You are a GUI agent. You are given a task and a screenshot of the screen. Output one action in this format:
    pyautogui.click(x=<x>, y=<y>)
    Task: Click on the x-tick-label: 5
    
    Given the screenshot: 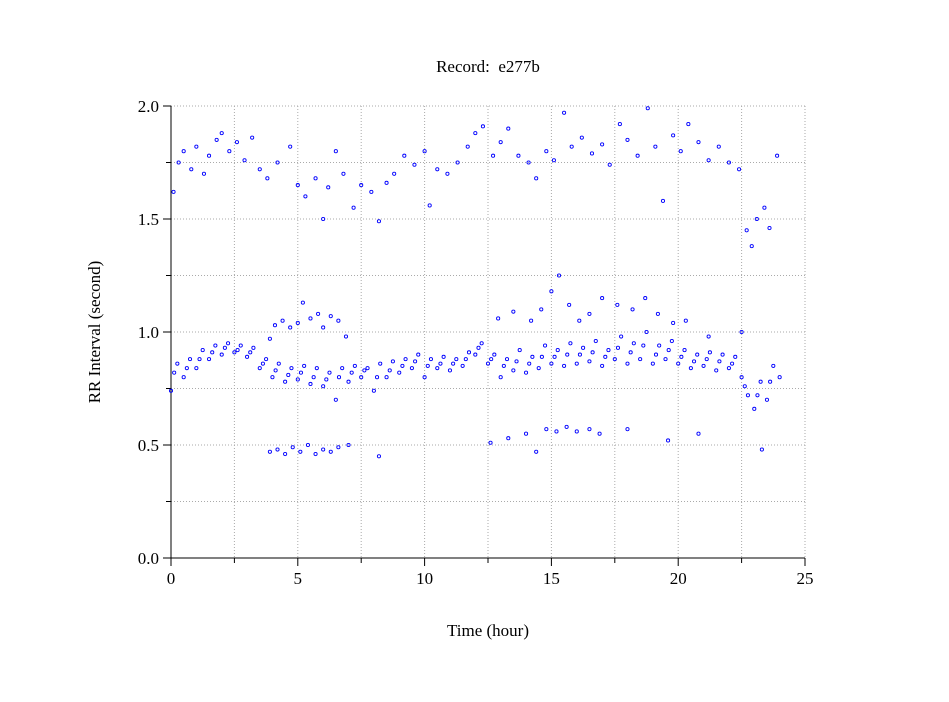 What is the action you would take?
    pyautogui.click(x=298, y=578)
    